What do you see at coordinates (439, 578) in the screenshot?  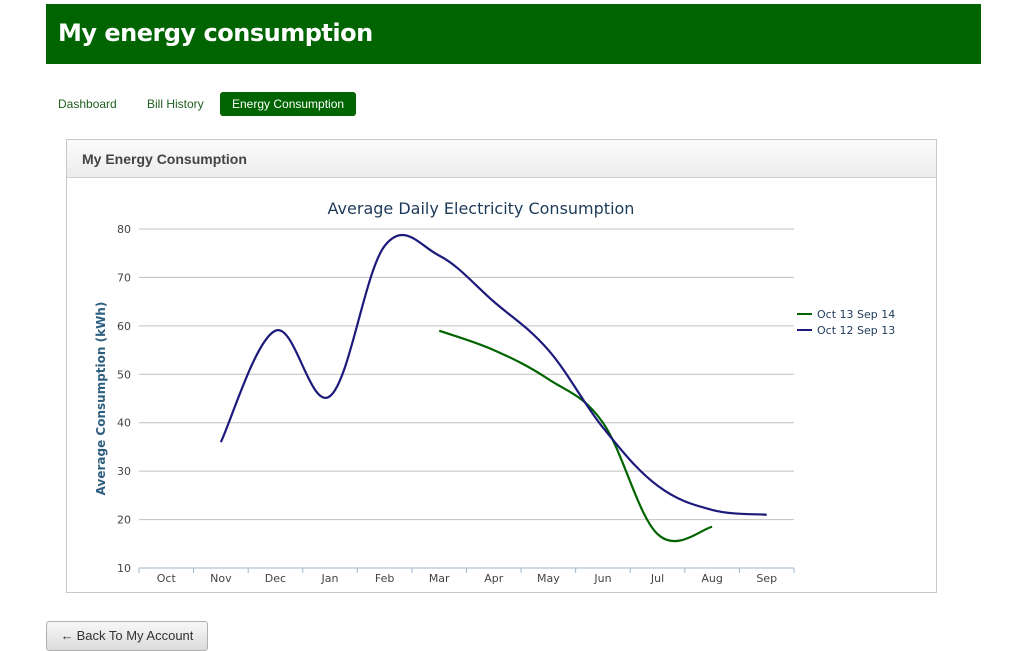 I see `x-tick-label: Mar` at bounding box center [439, 578].